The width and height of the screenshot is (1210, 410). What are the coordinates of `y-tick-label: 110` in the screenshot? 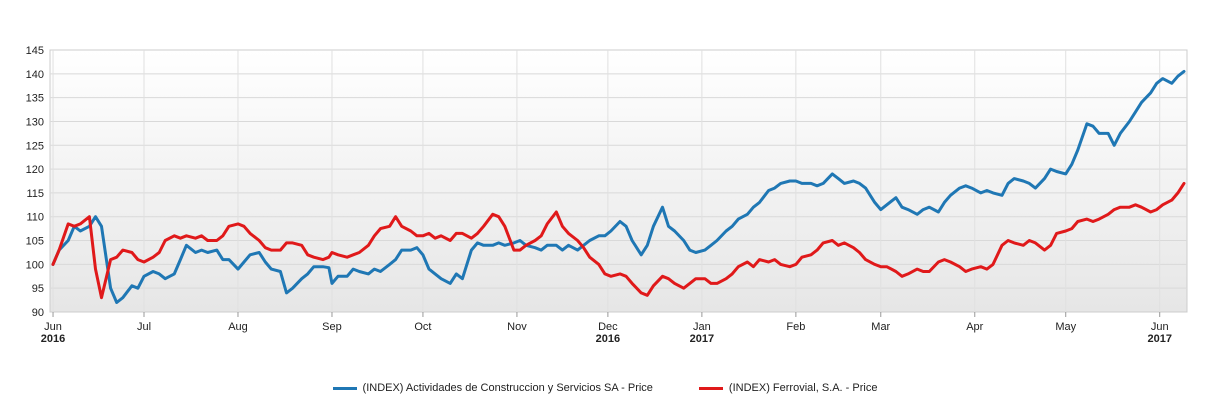 It's located at (35, 218).